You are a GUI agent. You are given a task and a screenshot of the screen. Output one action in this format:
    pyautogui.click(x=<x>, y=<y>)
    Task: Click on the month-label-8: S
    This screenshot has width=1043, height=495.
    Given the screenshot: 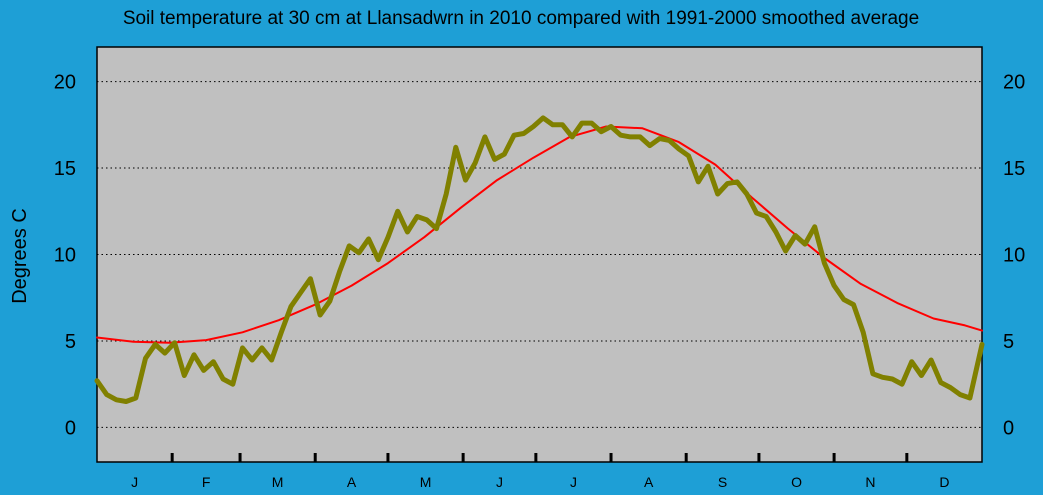 What is the action you would take?
    pyautogui.click(x=722, y=482)
    